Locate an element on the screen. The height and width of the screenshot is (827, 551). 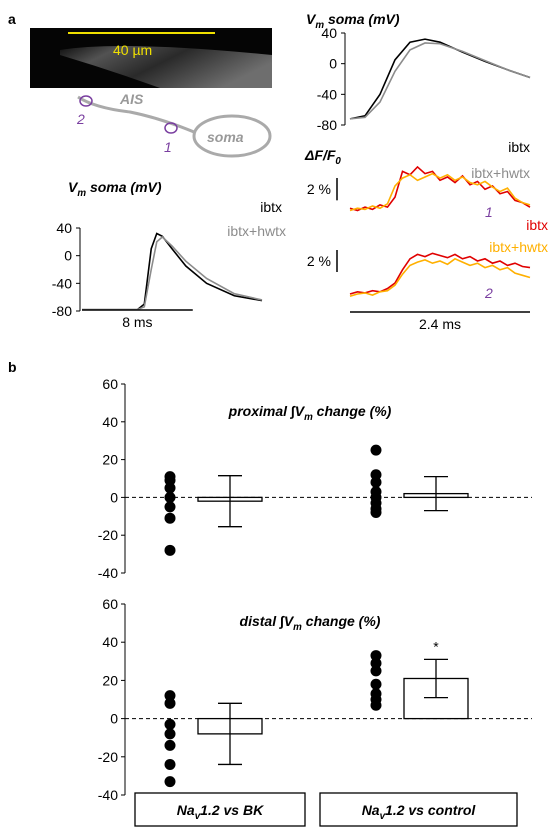
category-label-part: 1.2 vs BK is located at coordinates (232, 810).